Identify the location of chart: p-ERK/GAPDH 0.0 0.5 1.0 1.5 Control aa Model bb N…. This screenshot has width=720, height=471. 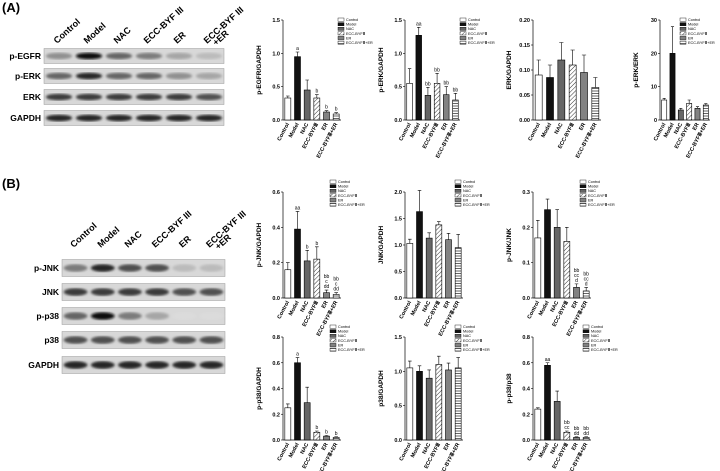
(436, 88).